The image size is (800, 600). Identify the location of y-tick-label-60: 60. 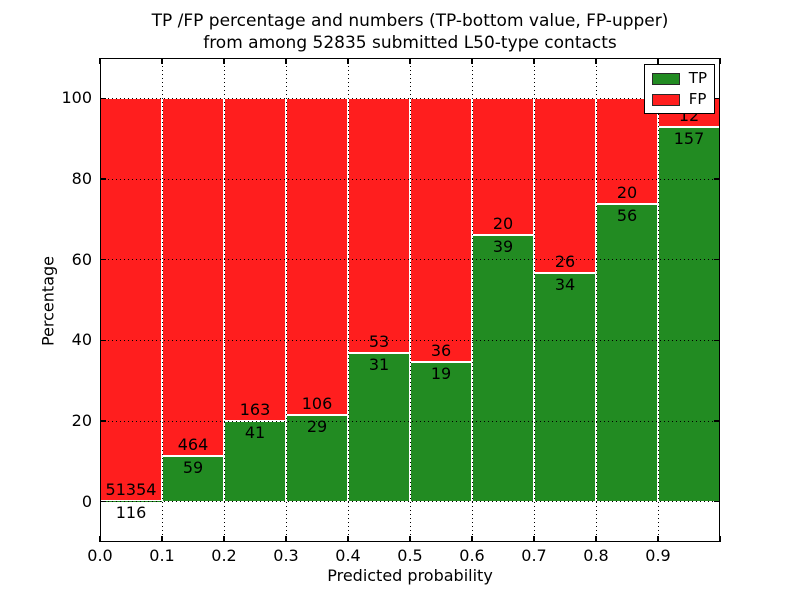
(81, 259).